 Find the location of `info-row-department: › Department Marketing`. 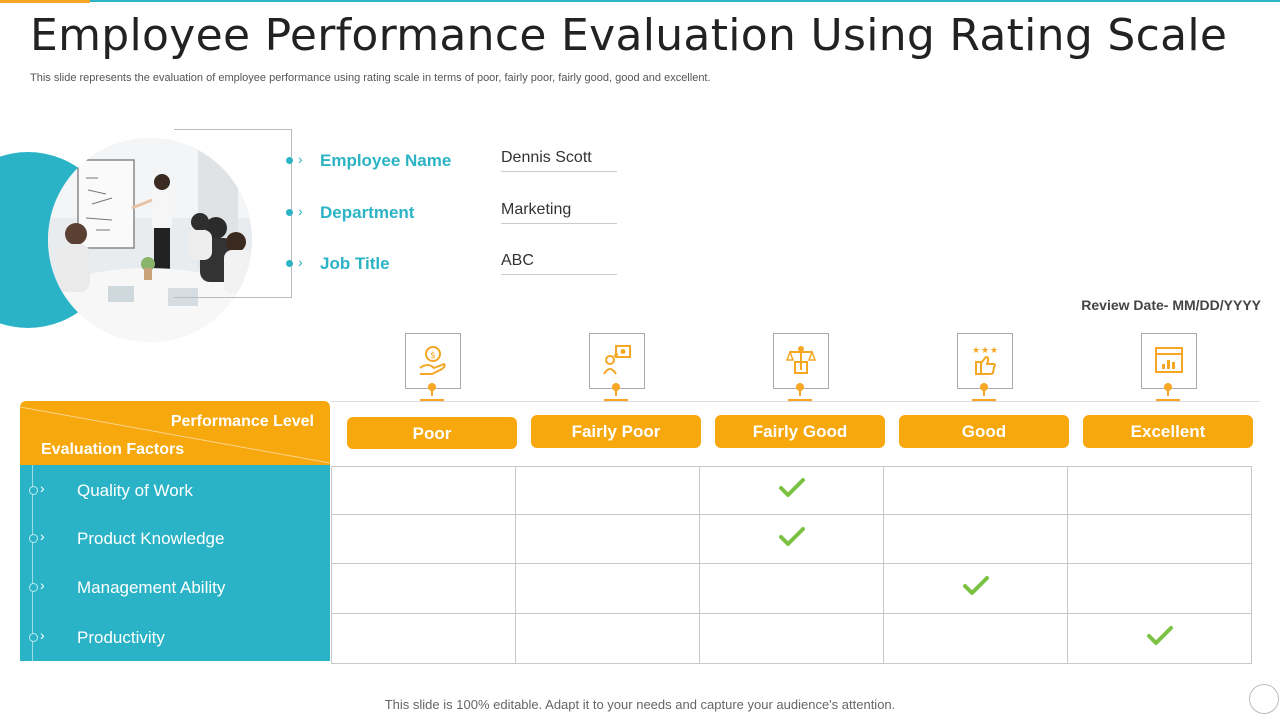

info-row-department: › Department Marketing is located at coordinates (456, 214).